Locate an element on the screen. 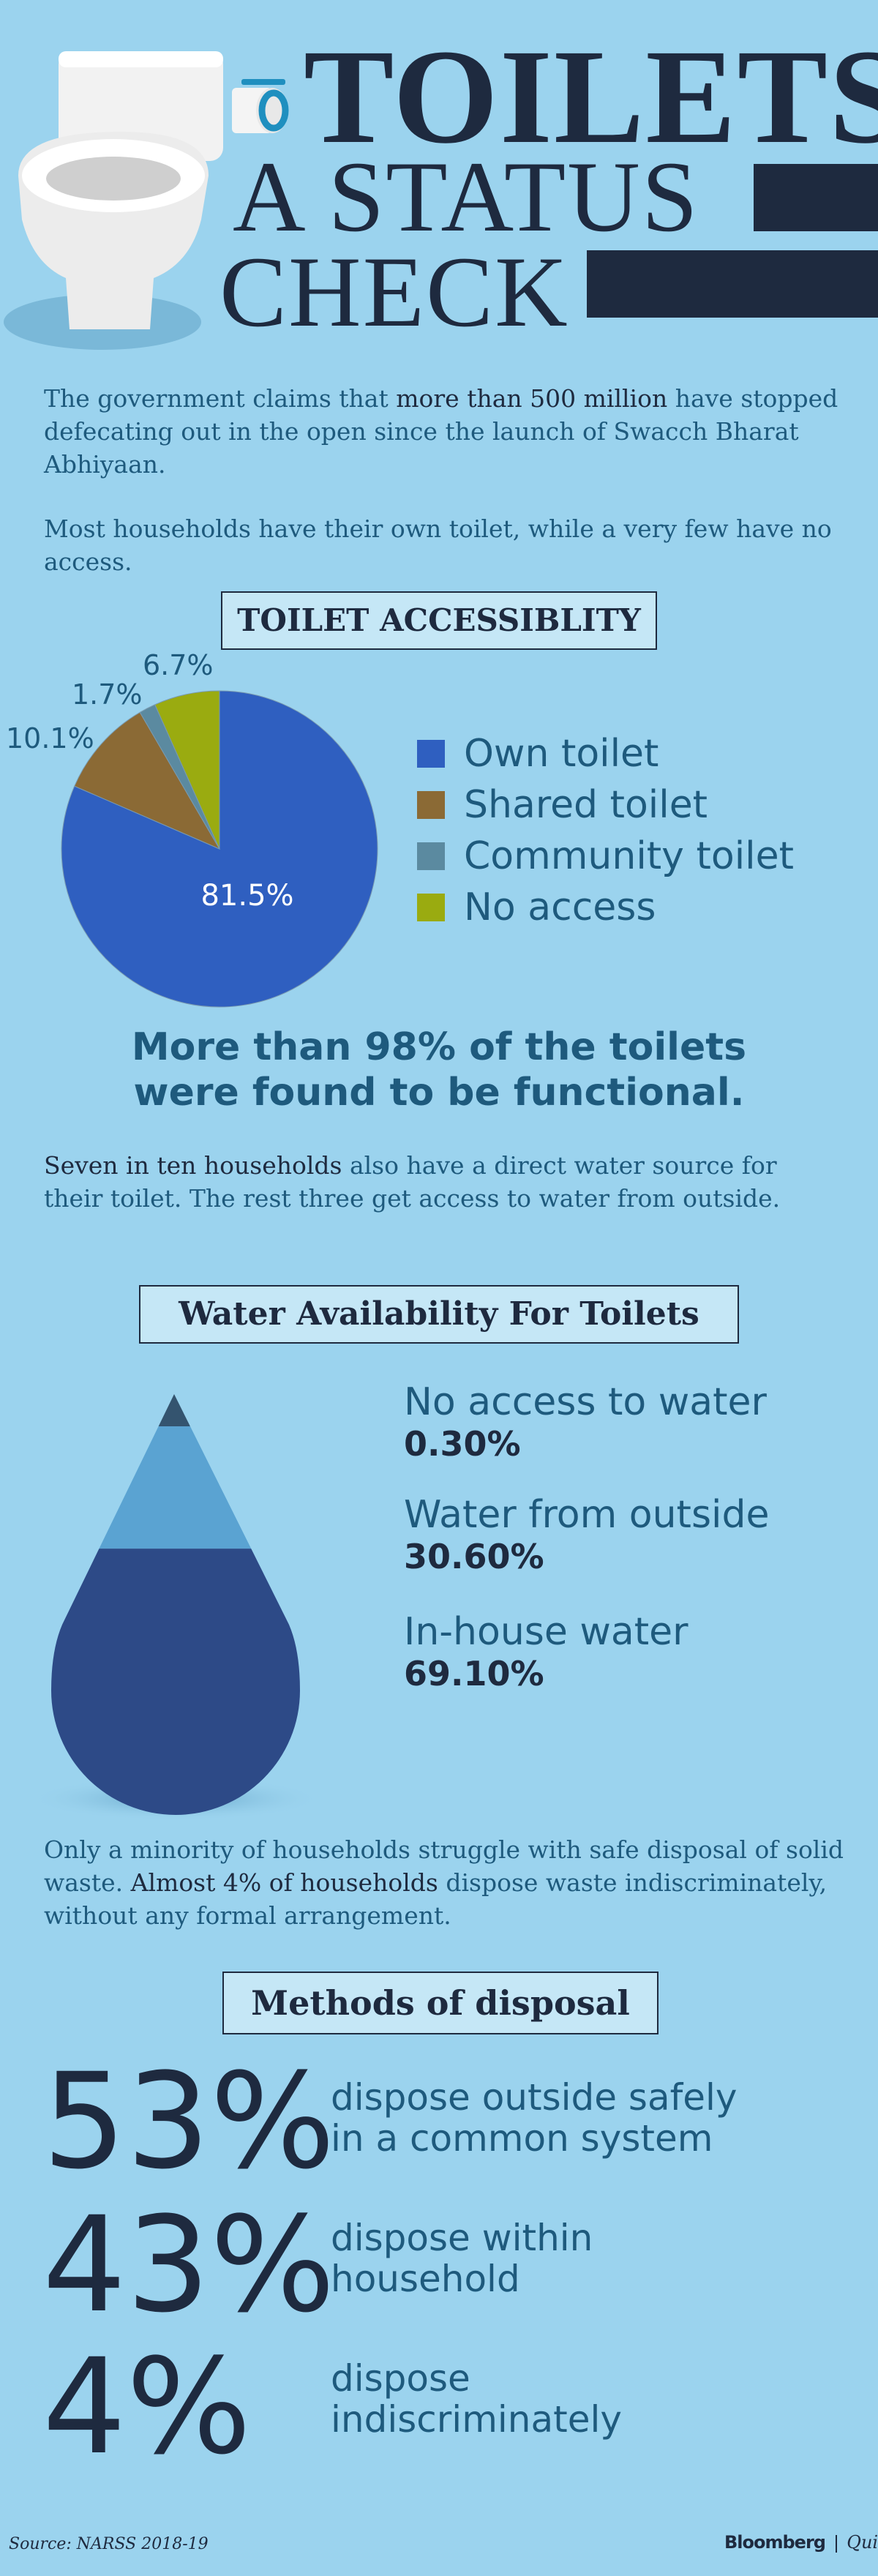  pie-label-shared: 10.1% is located at coordinates (50, 738).